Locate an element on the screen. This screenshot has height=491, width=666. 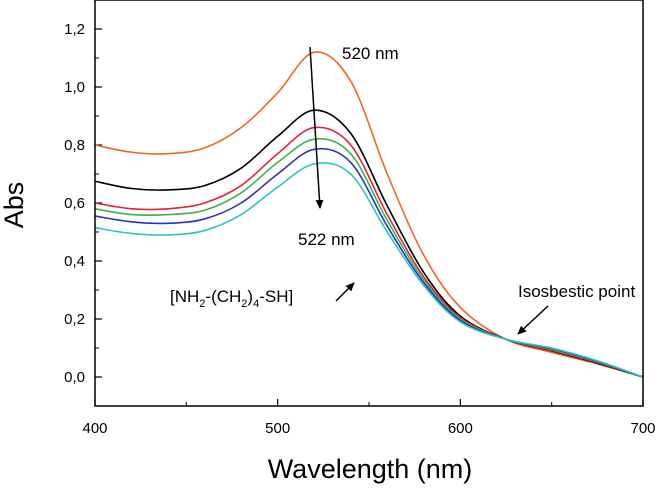
y-tick-label: 0,4 is located at coordinates (74, 261).